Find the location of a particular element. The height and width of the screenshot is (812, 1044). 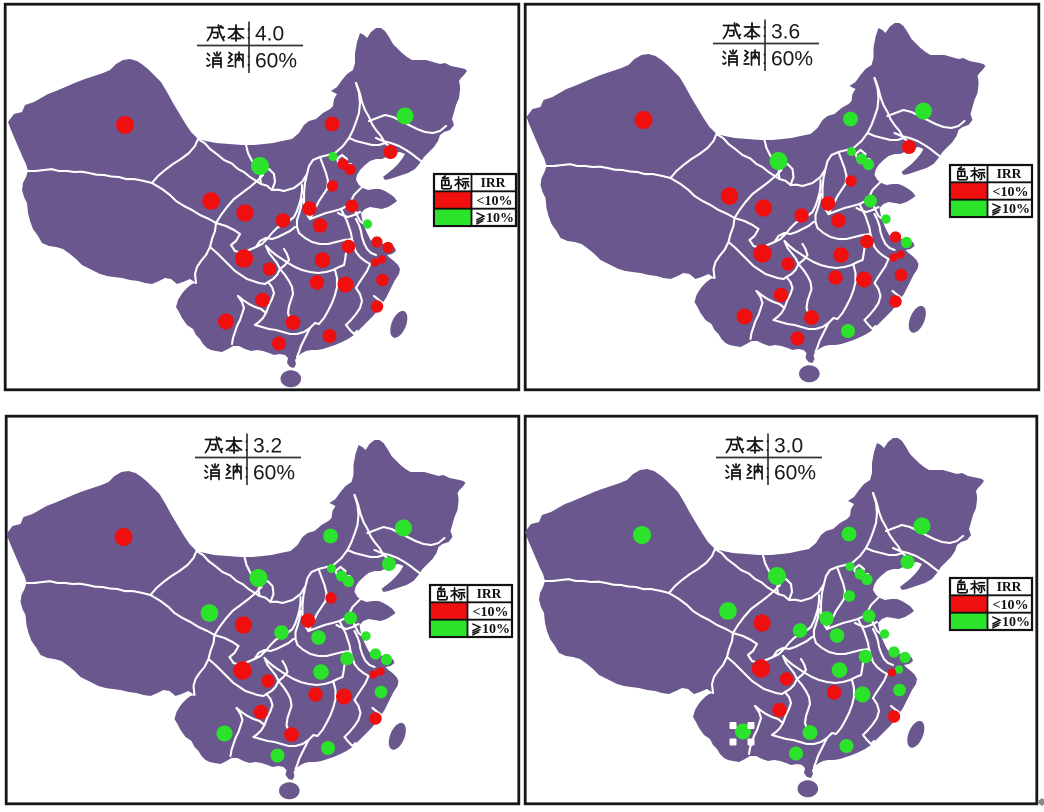

svg-text: 3.2 is located at coordinates (267, 446).